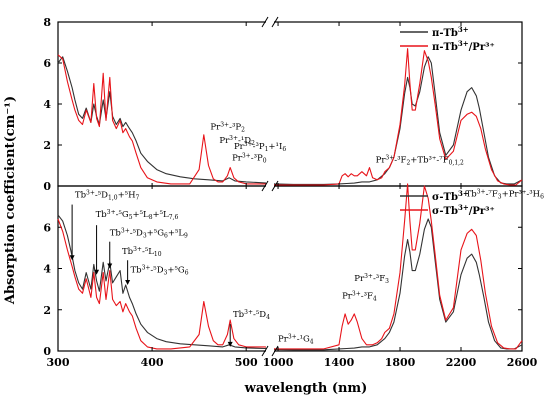 The height and width of the screenshot is (400, 550). What do you see at coordinates (227, 128) in the screenshot?
I see `peak-annotation: Pr3+-³P2` at bounding box center [227, 128].